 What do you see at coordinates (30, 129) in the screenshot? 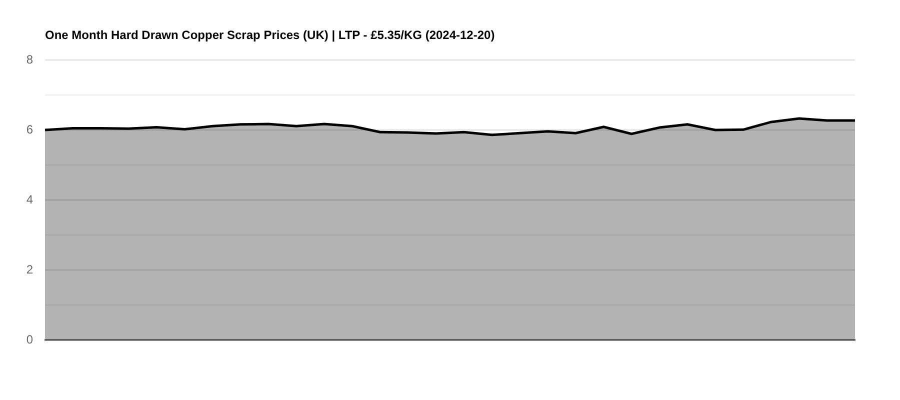
I see `y-tick-label: 6` at bounding box center [30, 129].